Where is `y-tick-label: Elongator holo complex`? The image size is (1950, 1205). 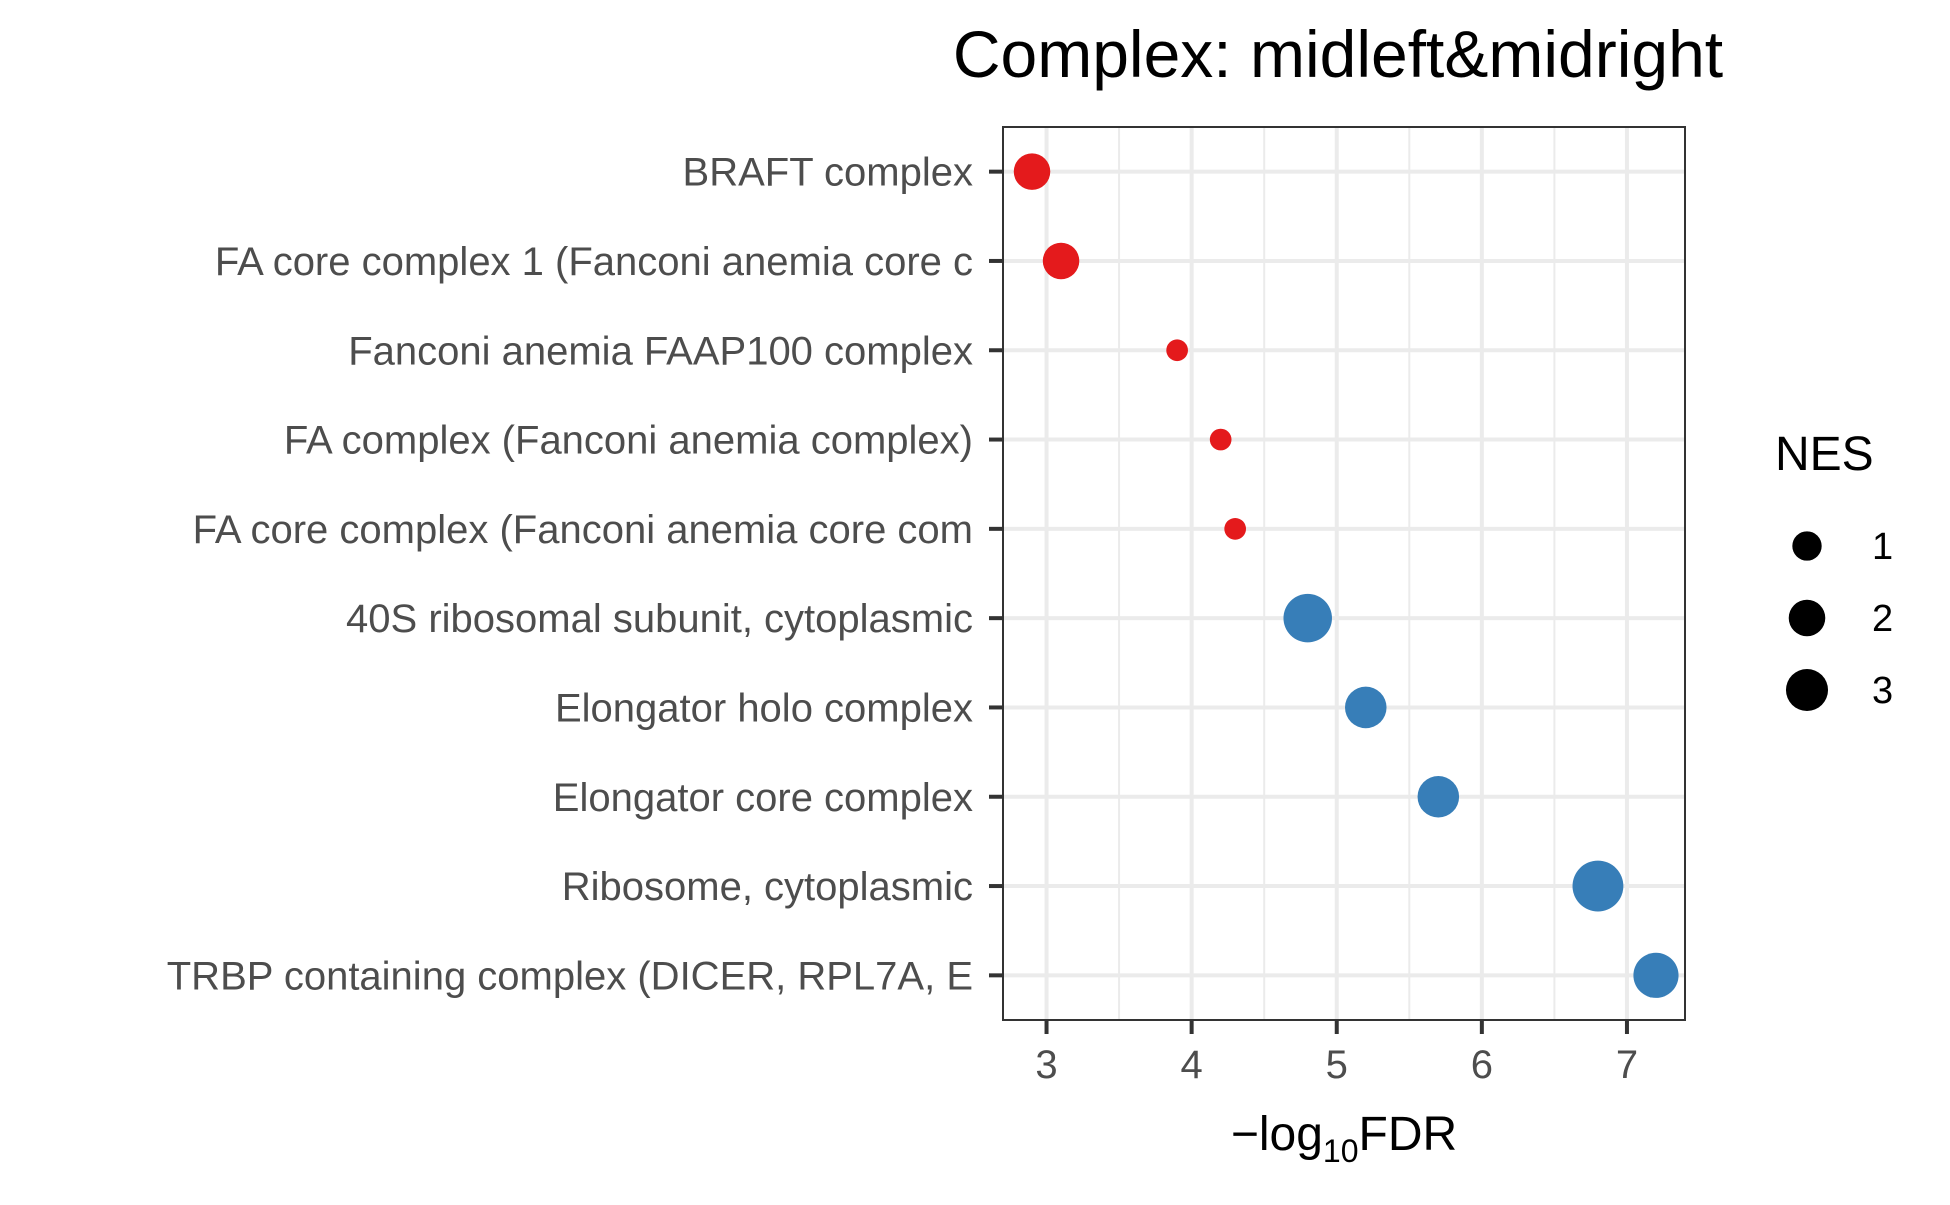 y-tick-label: Elongator holo complex is located at coordinates (764, 708).